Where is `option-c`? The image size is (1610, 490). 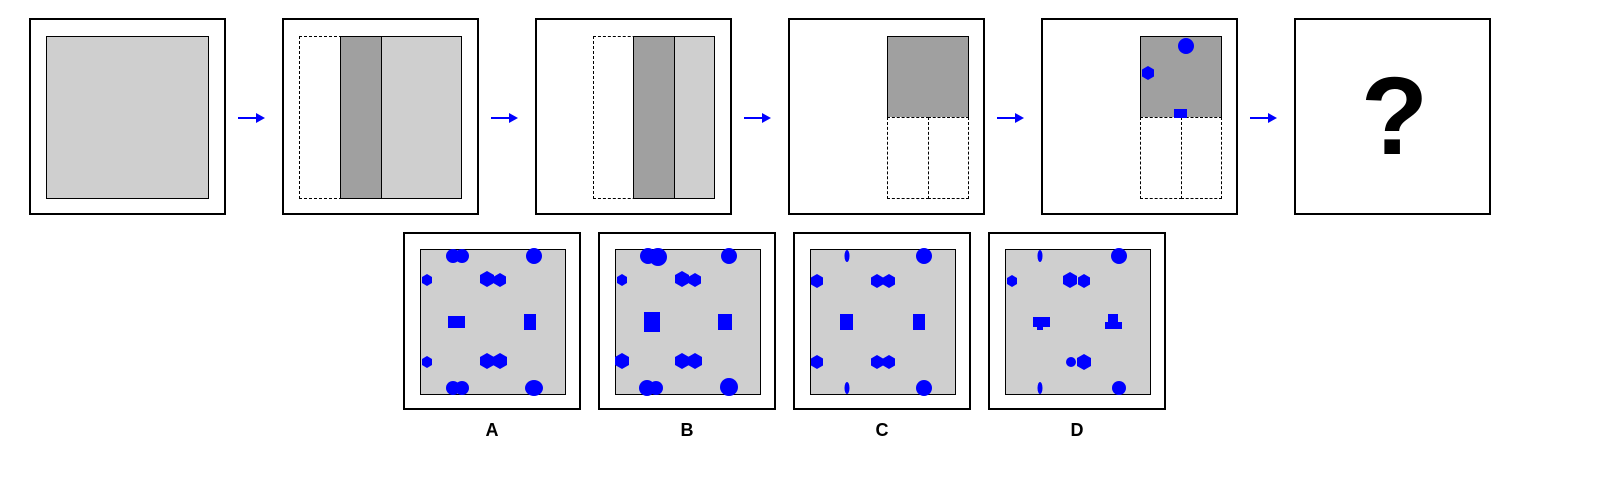
option-c is located at coordinates (882, 321).